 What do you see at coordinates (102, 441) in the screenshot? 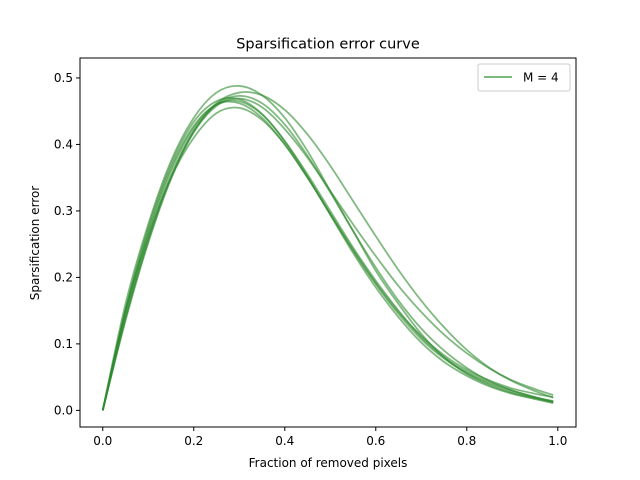
I see `x-tick-label: 0.0` at bounding box center [102, 441].